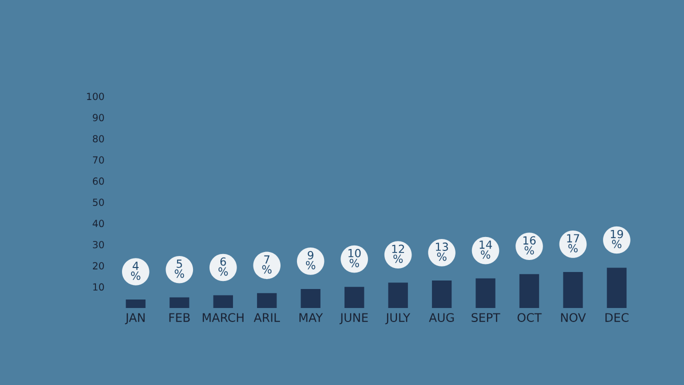 This screenshot has height=385, width=684. I want to click on data-label: 5 %, so click(179, 269).